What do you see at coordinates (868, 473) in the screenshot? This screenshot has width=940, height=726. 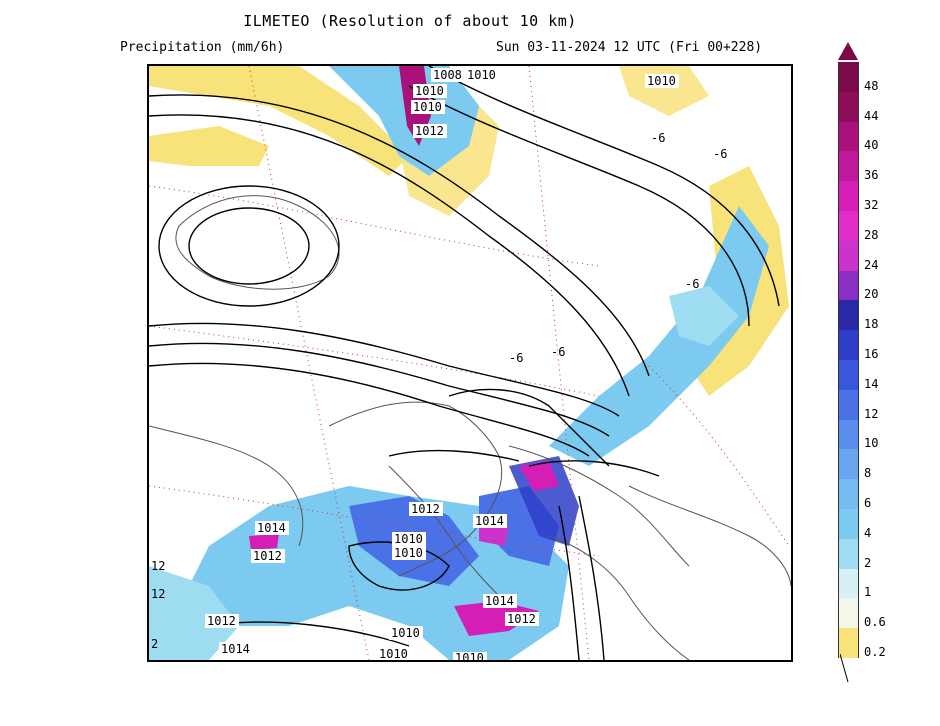 I see `legend-value-label: 8` at bounding box center [868, 473].